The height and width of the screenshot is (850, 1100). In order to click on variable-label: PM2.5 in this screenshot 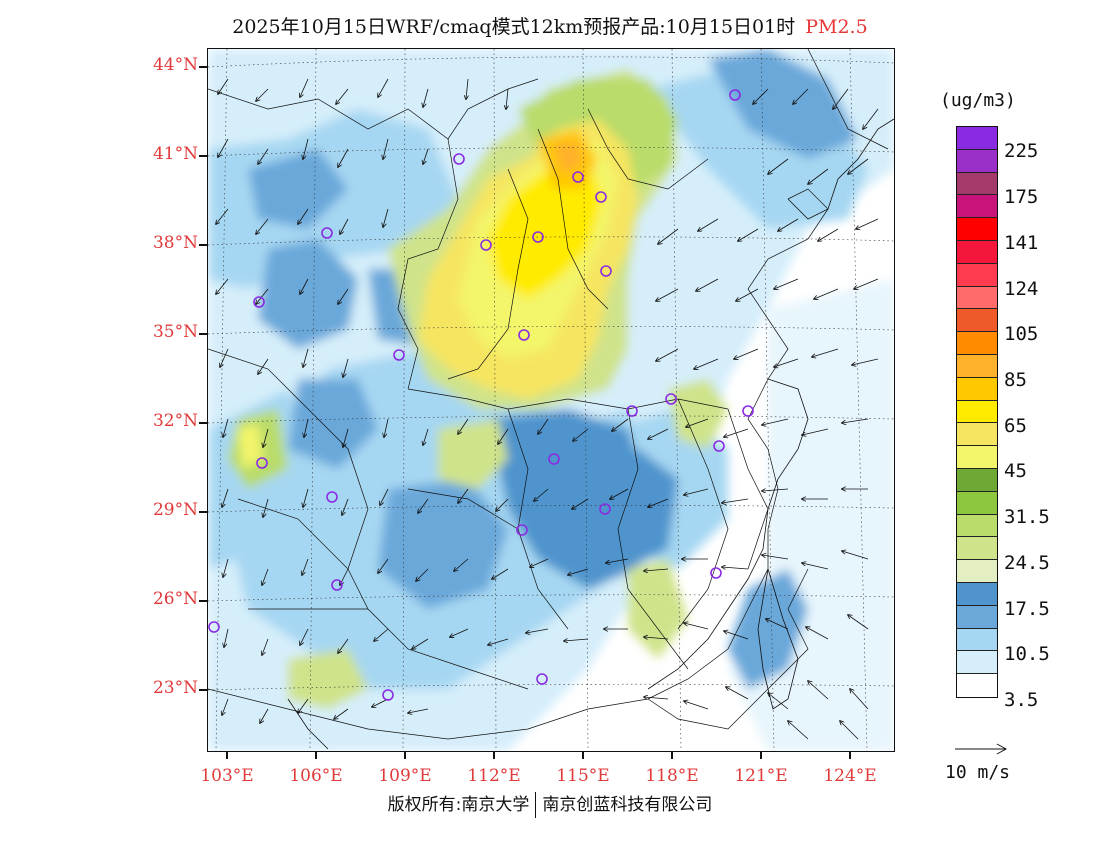, I will do `click(836, 27)`.